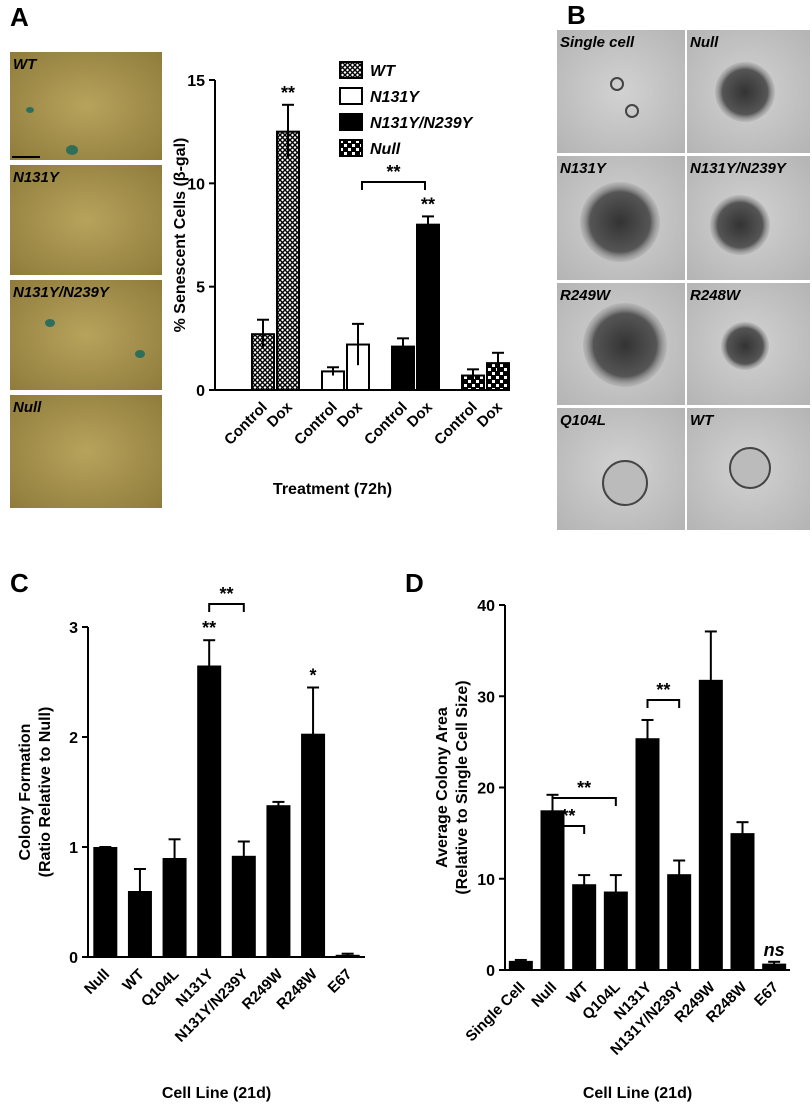 The height and width of the screenshot is (1116, 812). What do you see at coordinates (442, 787) in the screenshot?
I see `y-axis-label: Average Colony Area` at bounding box center [442, 787].